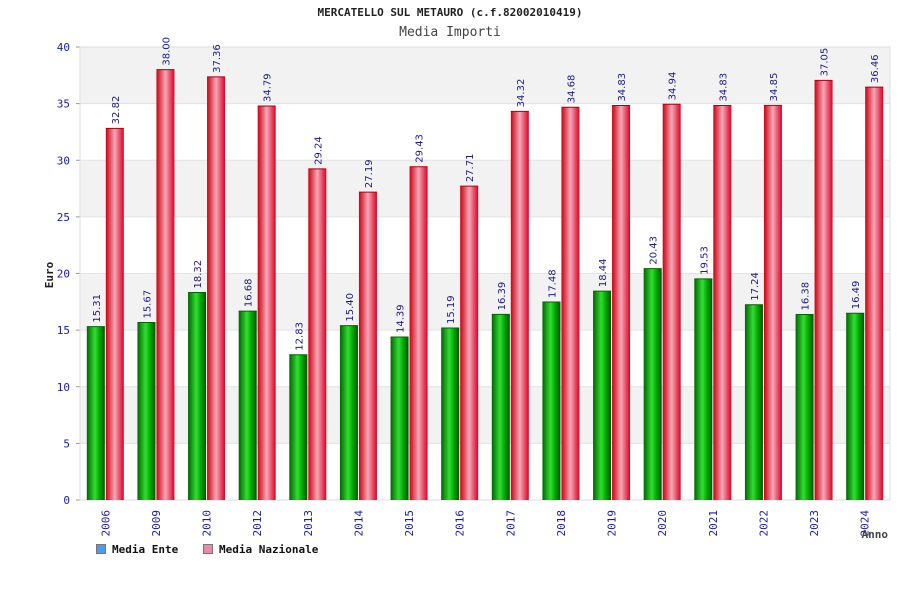  Describe the element at coordinates (318, 150) in the screenshot. I see `value-label-nazionale: 29.24` at that location.